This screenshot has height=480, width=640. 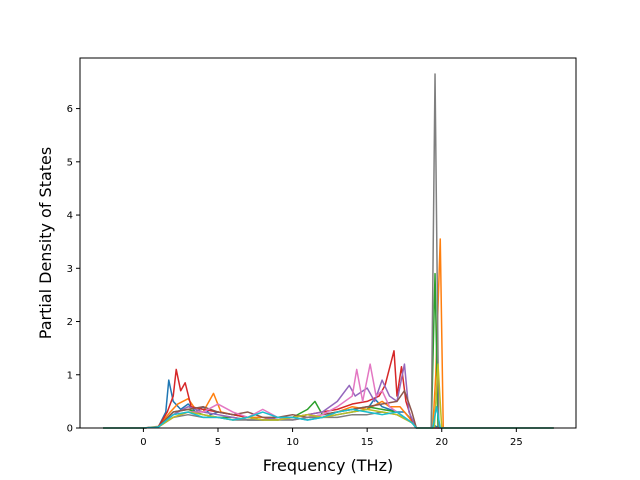 I want to click on x-tick-label: 25, so click(x=516, y=442).